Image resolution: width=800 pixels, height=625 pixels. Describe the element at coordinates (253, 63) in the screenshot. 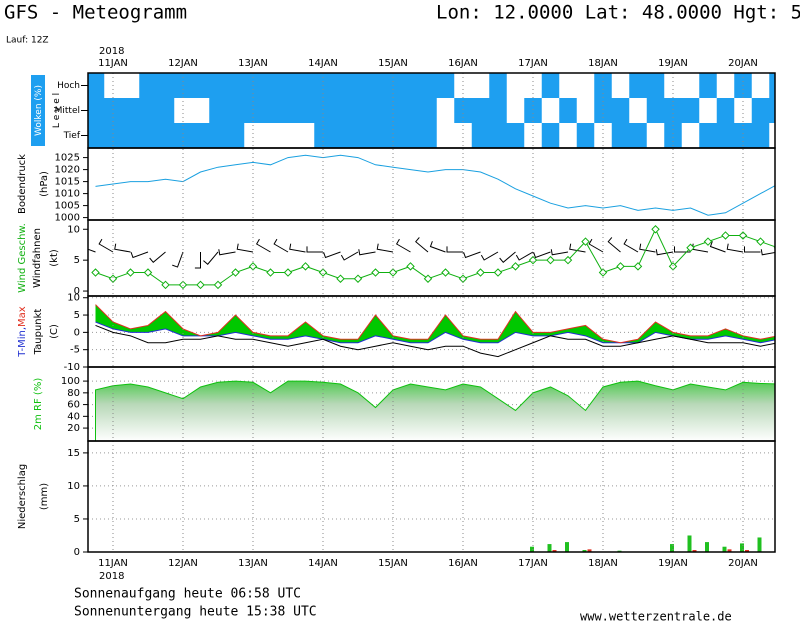

I see `x-tick-label-top: 13JAN` at that location.